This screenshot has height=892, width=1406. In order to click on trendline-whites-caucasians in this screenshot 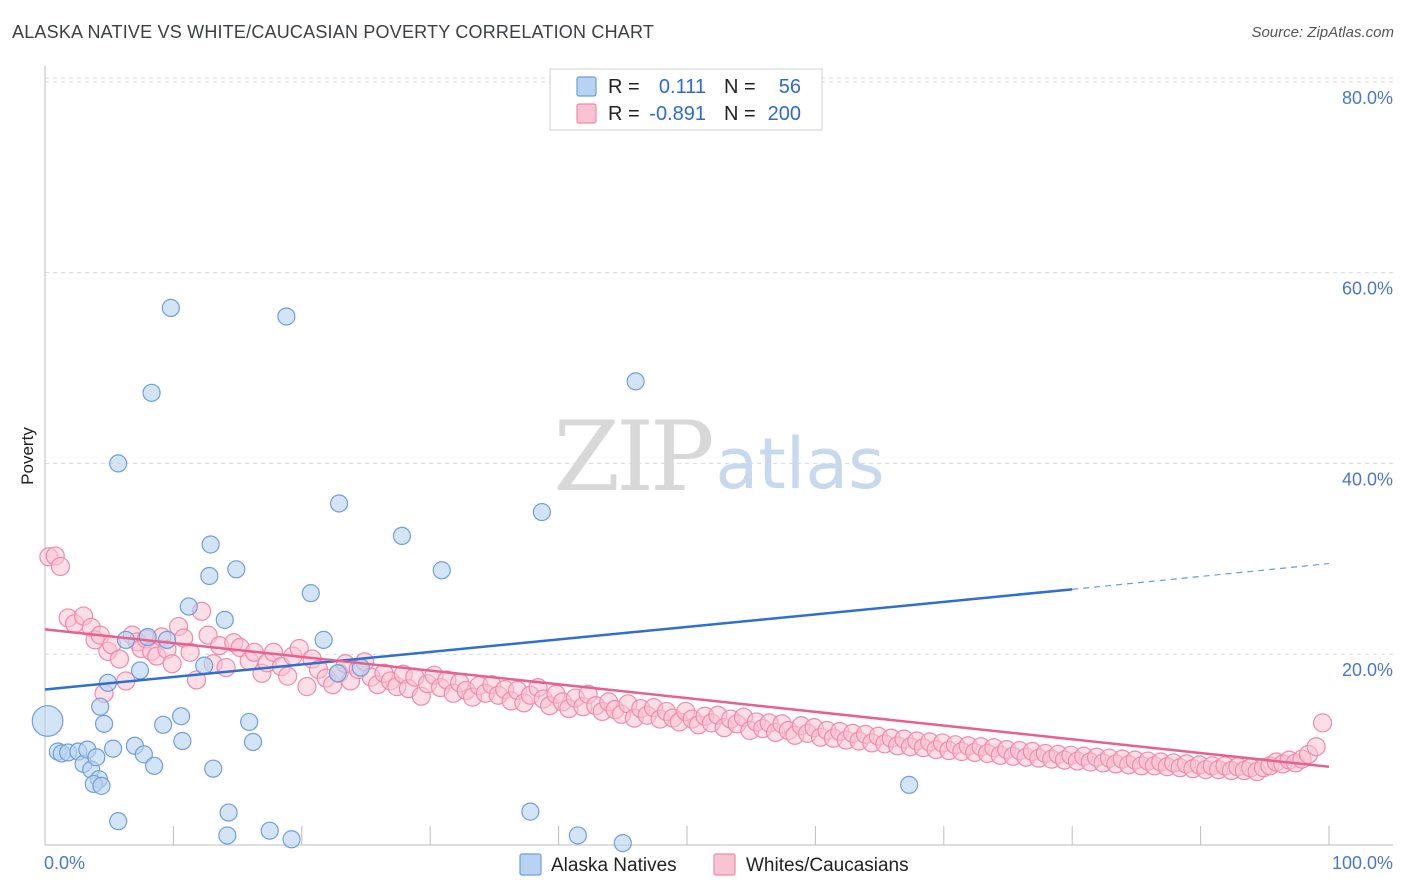, I will do `click(687, 698)`.